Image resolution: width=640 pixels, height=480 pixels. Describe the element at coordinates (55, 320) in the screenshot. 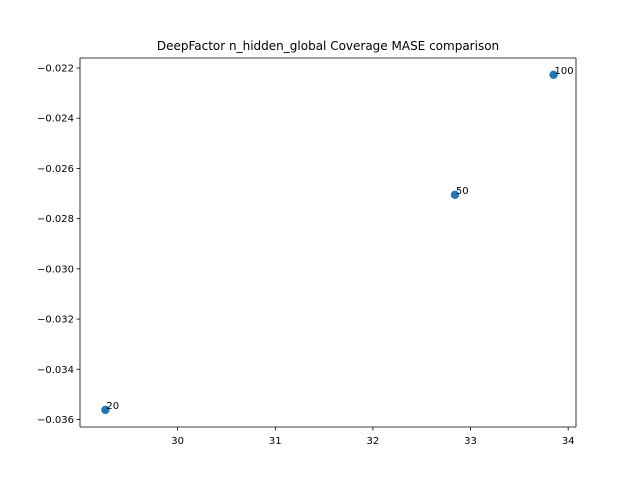

I see `y-tick-label: −0.032` at that location.